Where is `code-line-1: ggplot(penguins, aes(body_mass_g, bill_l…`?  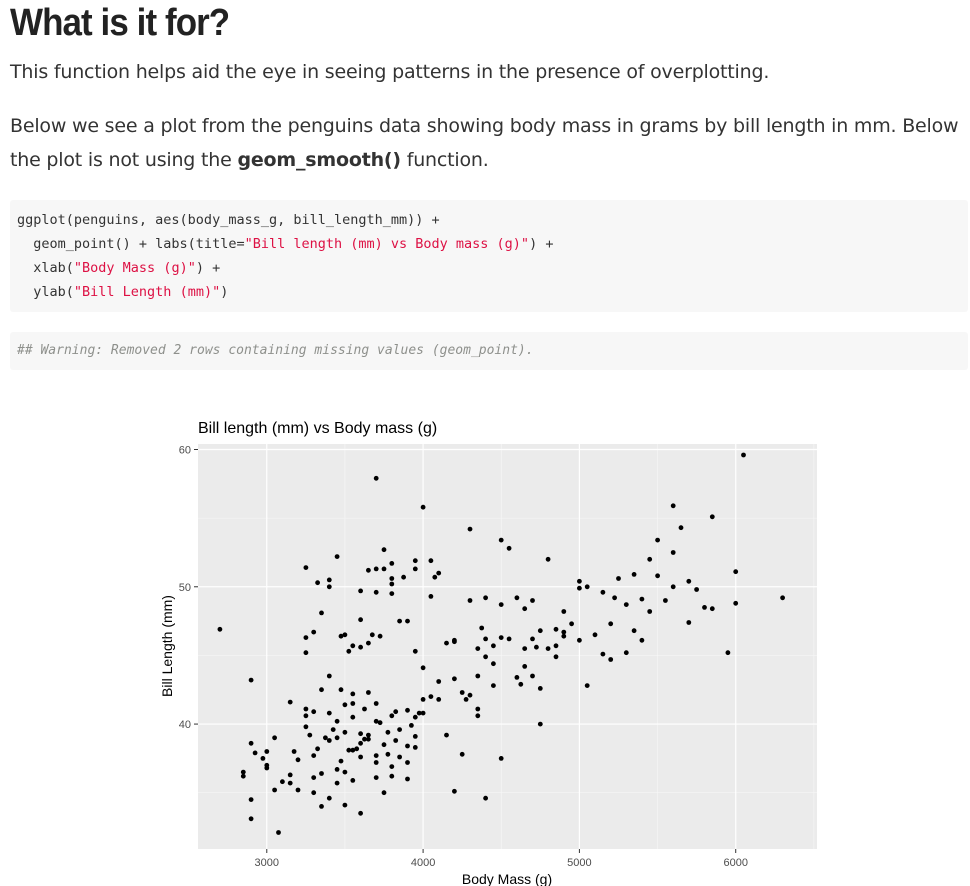
code-line-1: ggplot(penguins, aes(body_mass_g, bill_l… is located at coordinates (228, 220).